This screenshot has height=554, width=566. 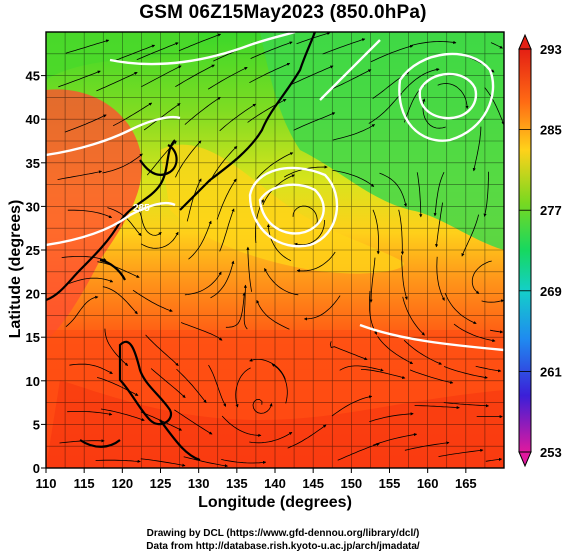 What do you see at coordinates (122, 483) in the screenshot?
I see `x-tick-120: 120` at bounding box center [122, 483].